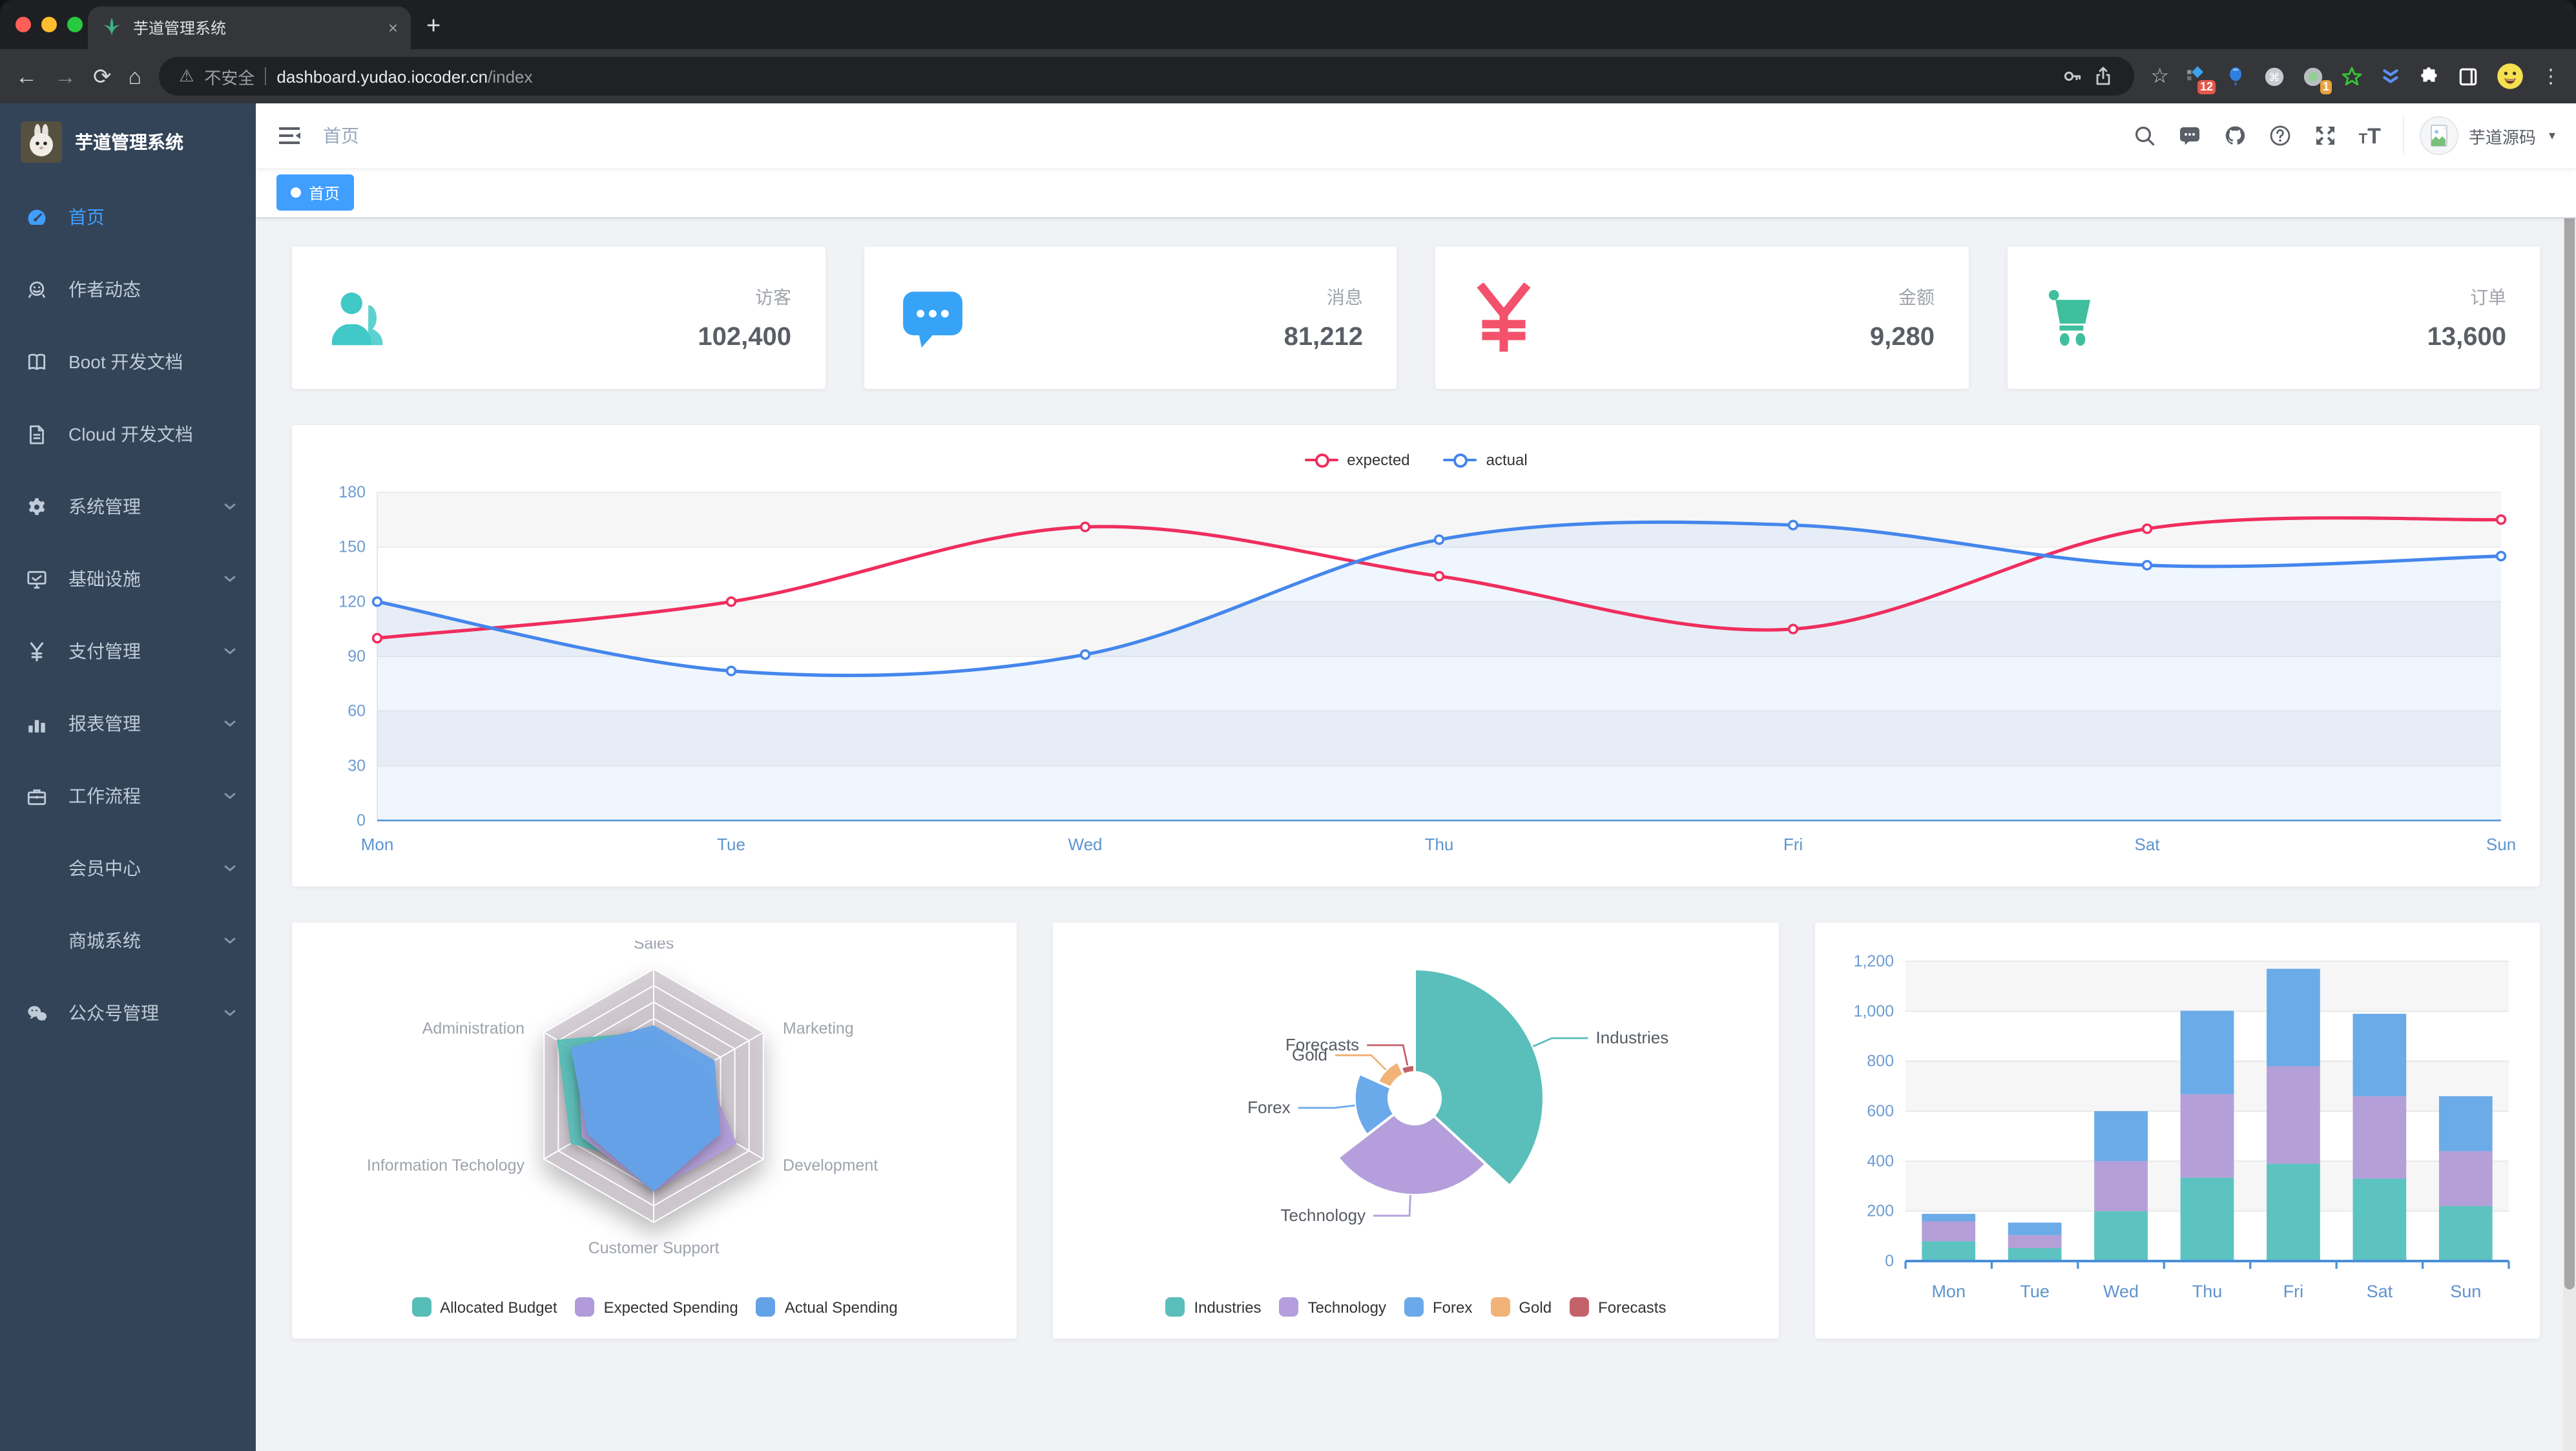 The height and width of the screenshot is (1451, 2576). What do you see at coordinates (2071, 76) in the screenshot?
I see `password-key-icon` at bounding box center [2071, 76].